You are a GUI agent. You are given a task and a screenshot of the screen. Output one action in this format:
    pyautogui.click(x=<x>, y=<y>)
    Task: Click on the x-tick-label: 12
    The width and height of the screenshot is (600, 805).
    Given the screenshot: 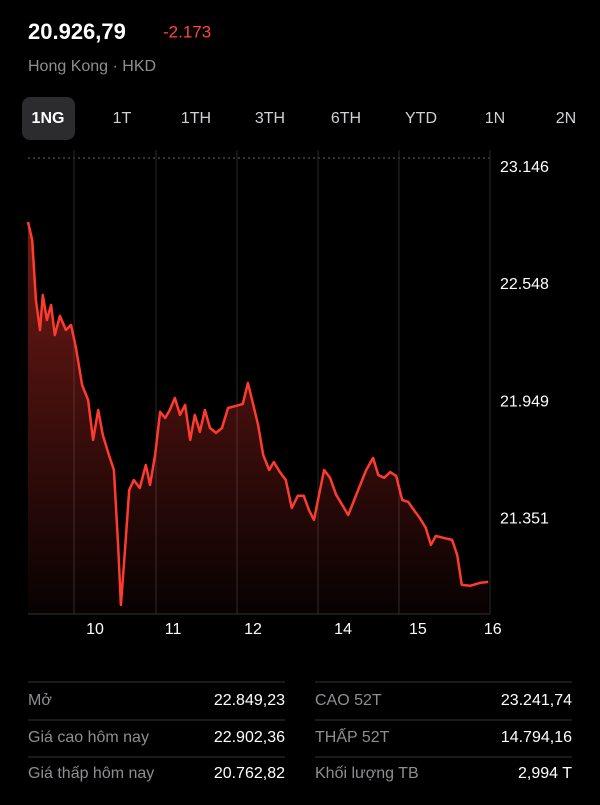 What is the action you would take?
    pyautogui.click(x=253, y=629)
    